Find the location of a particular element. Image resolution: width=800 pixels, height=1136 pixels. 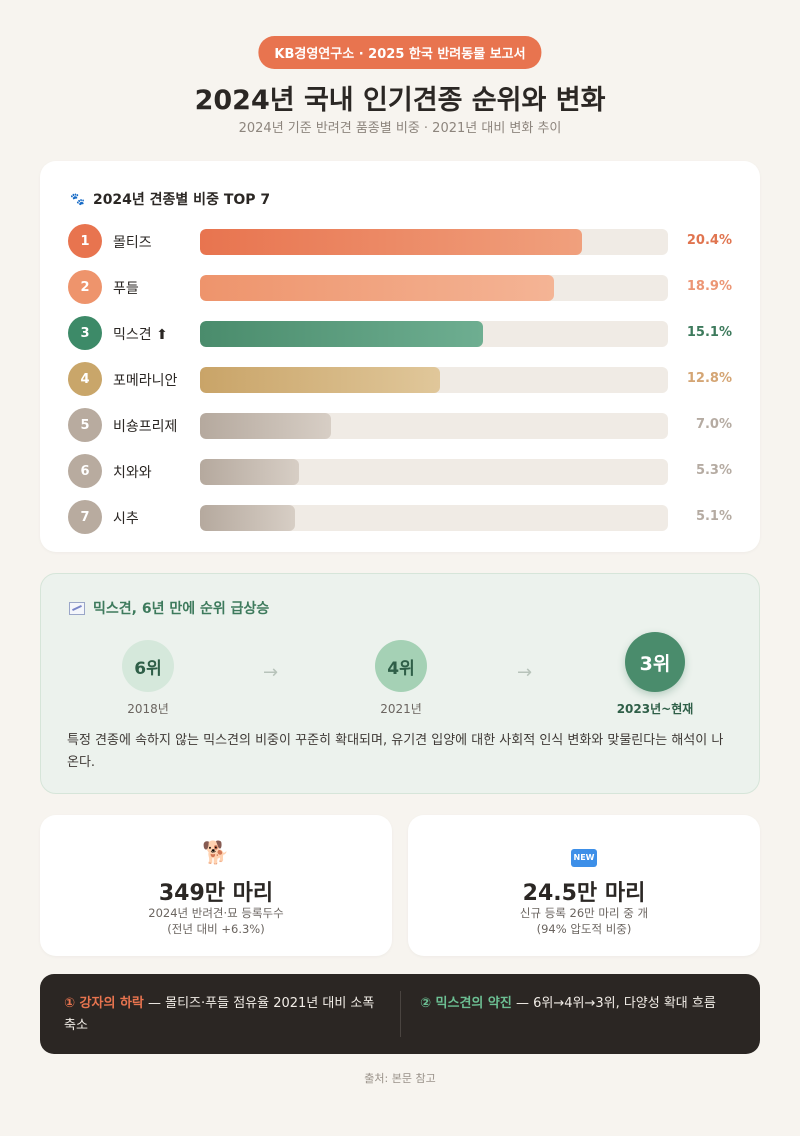

rank-circle: 3 is located at coordinates (85, 333).